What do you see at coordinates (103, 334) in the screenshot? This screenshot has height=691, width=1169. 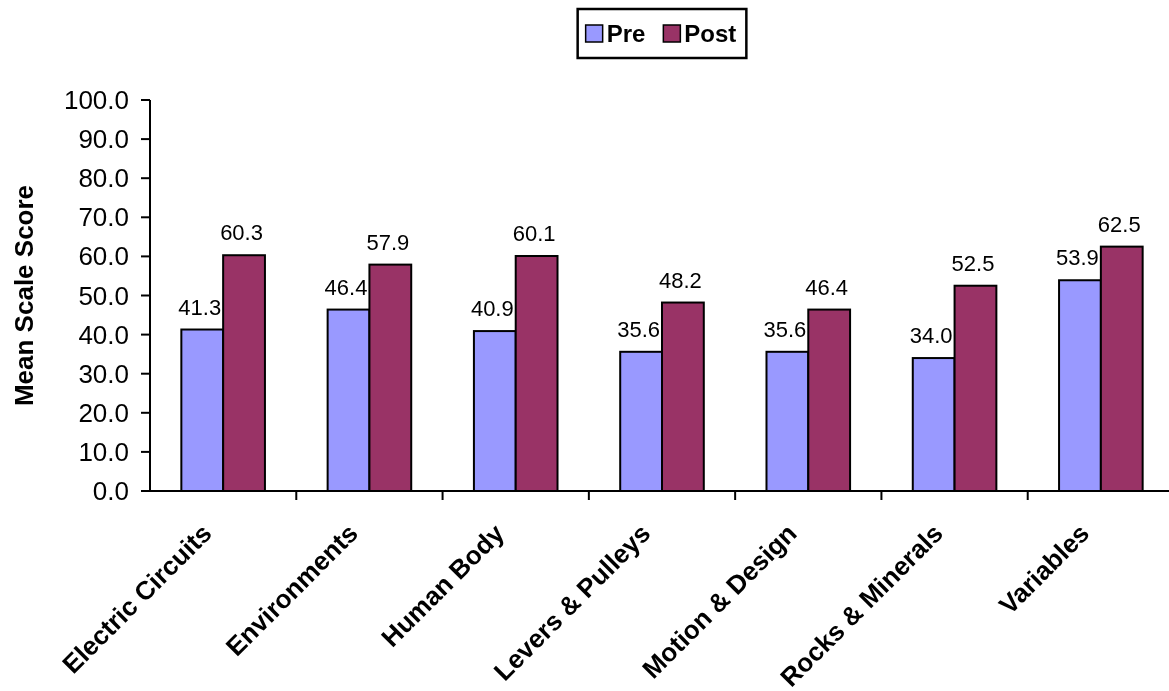 I see `y-tick-label: 40.0` at bounding box center [103, 334].